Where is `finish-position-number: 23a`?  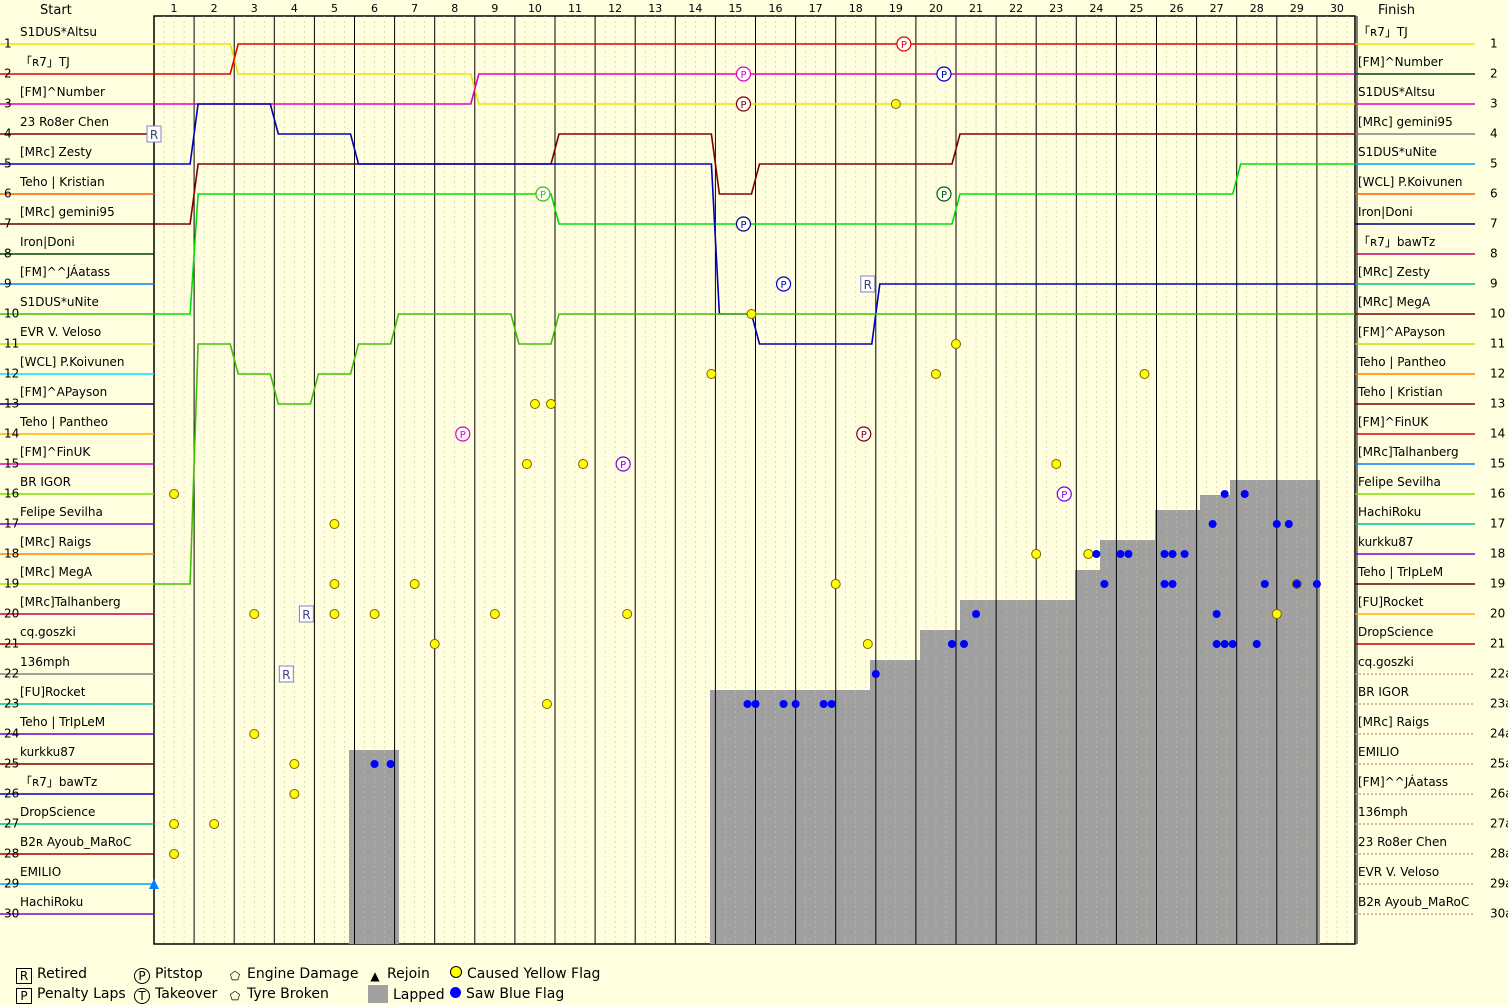 finish-position-number: 23a is located at coordinates (1499, 704).